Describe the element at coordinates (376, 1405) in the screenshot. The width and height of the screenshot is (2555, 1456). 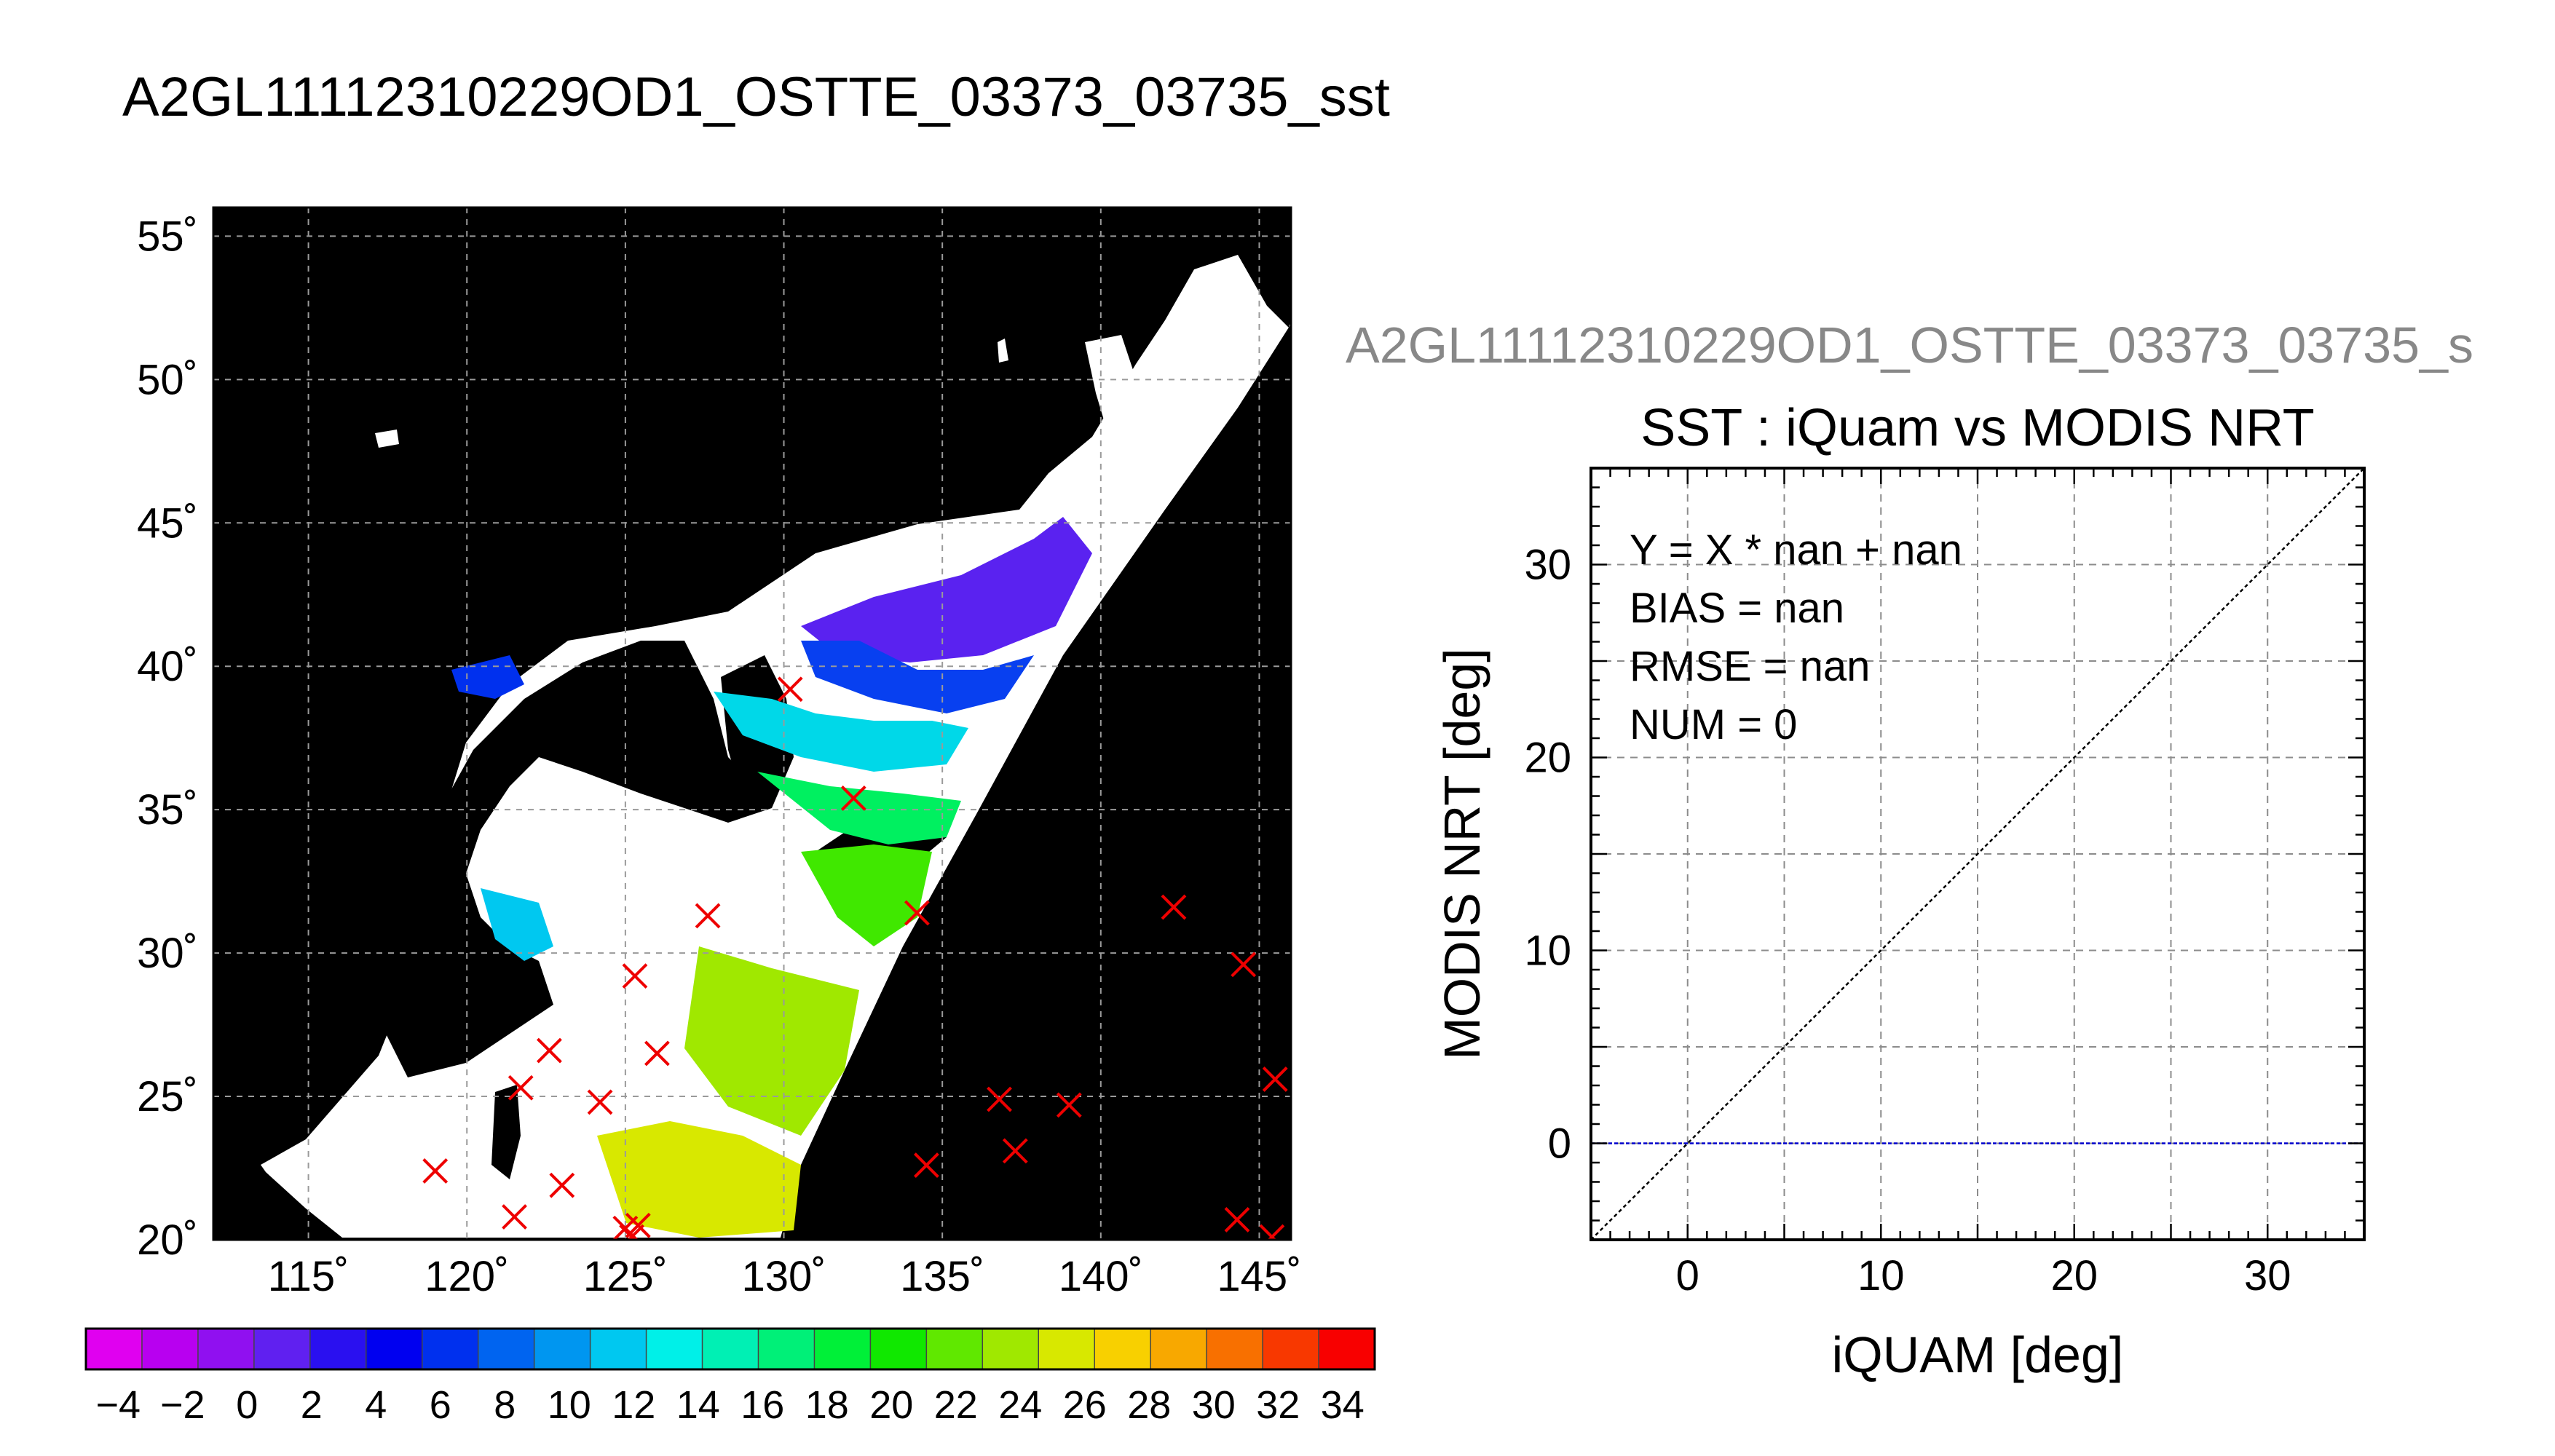
I see `colorbar-tick-label: 4` at that location.